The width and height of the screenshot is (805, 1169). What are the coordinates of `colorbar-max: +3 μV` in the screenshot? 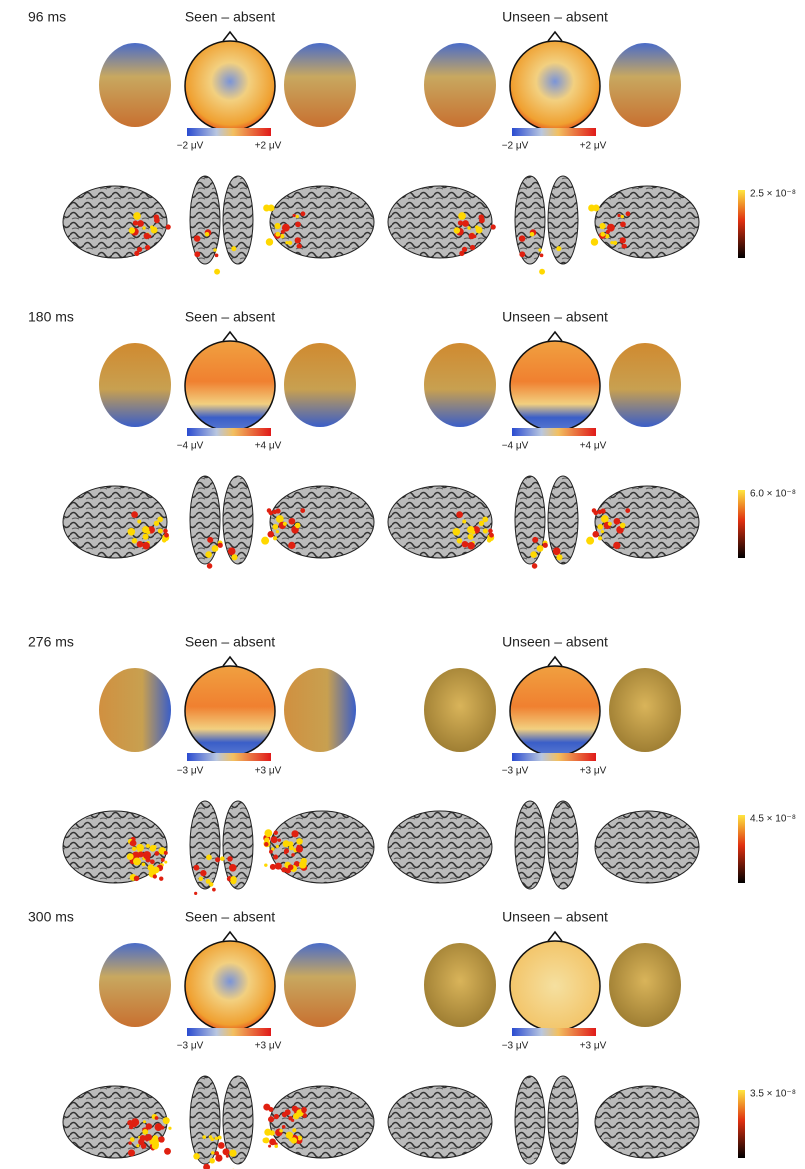 It's located at (593, 771).